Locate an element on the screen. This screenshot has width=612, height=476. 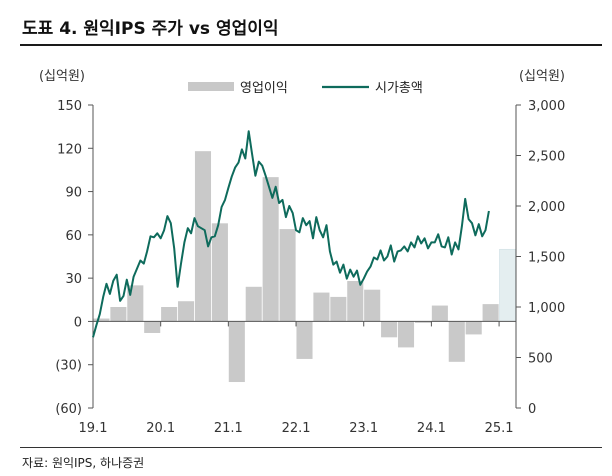
bar-2Q23 is located at coordinates (389, 329).